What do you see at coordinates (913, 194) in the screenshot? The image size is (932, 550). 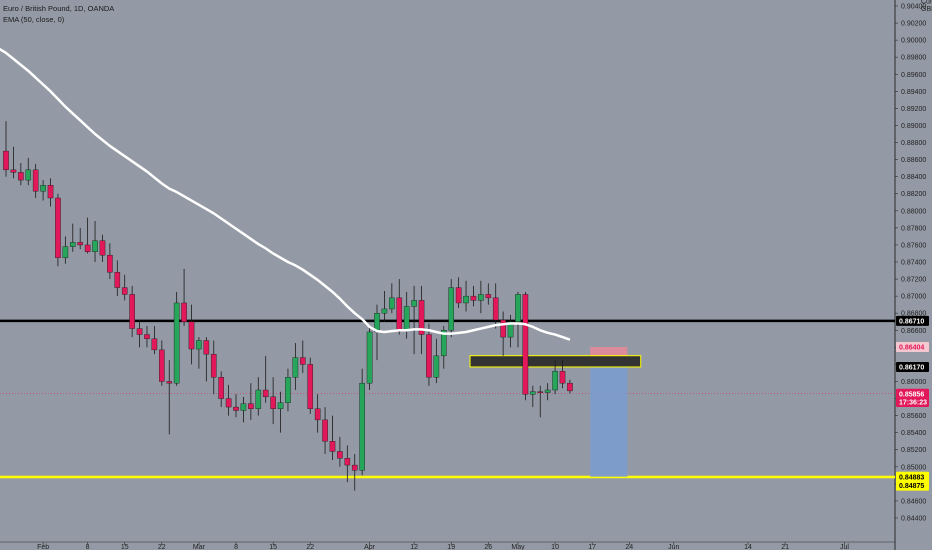 I see `y-tick-label: 0.88200` at bounding box center [913, 194].